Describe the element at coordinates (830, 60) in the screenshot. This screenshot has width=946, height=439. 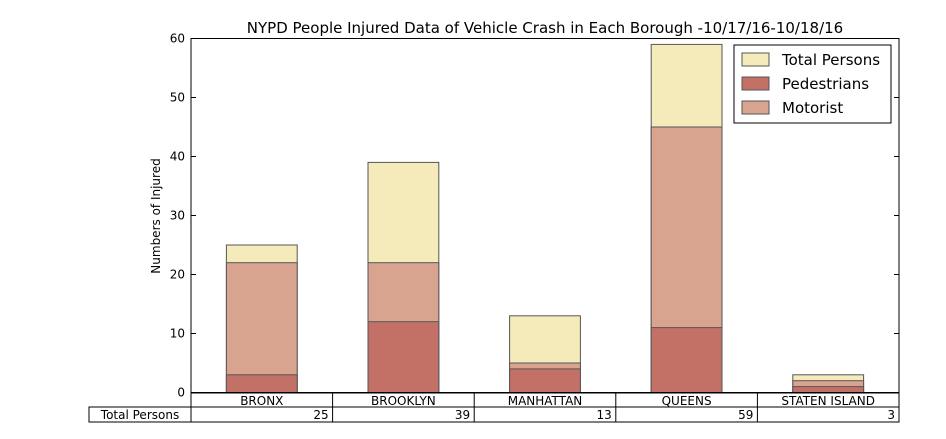
I see `legend-label: Total Persons` at that location.